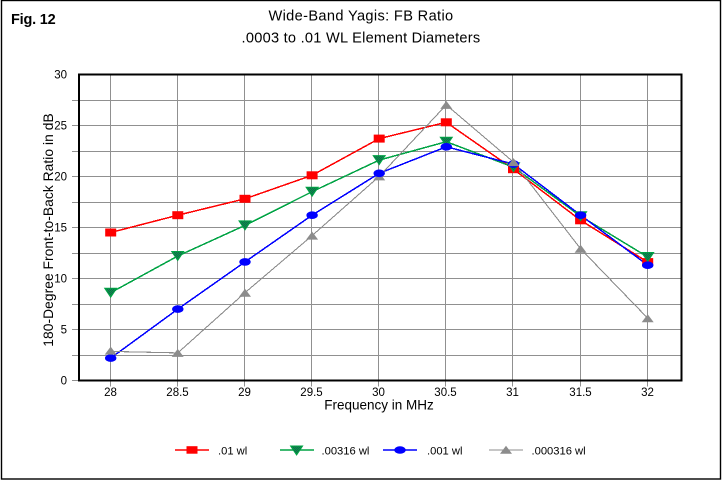 This screenshot has width=722, height=481. Describe the element at coordinates (110, 393) in the screenshot. I see `svg-text: 28` at that location.